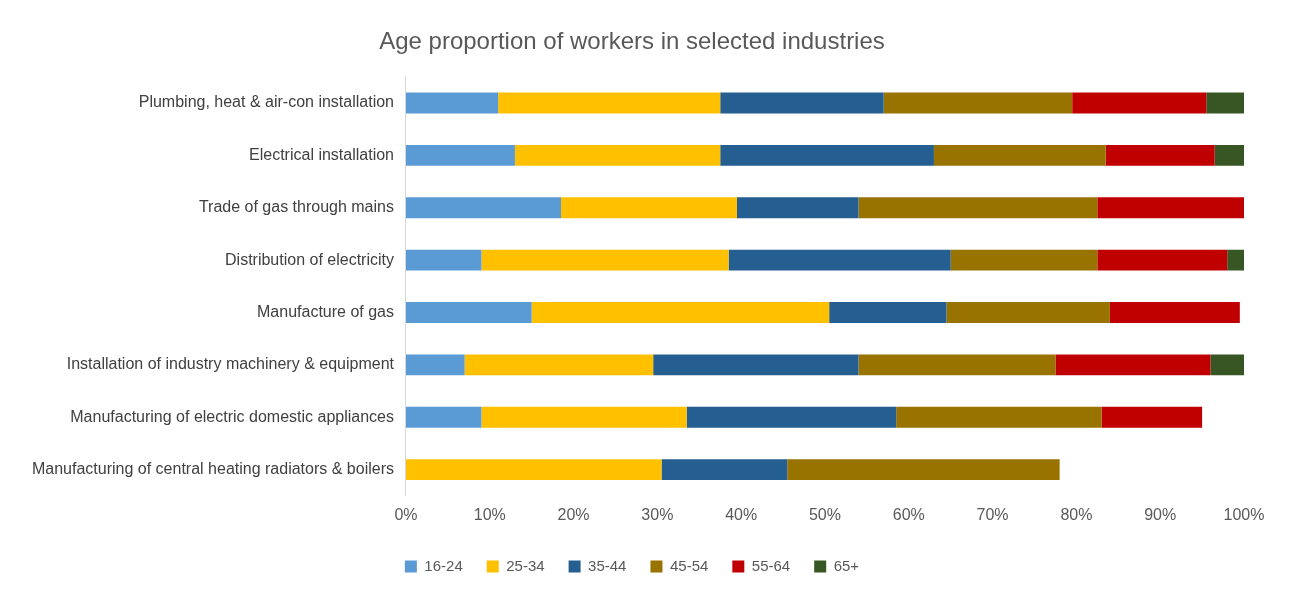 The height and width of the screenshot is (594, 1289). Describe the element at coordinates (632, 41) in the screenshot. I see `chart-title: Age proportion of workers in selected industries` at that location.